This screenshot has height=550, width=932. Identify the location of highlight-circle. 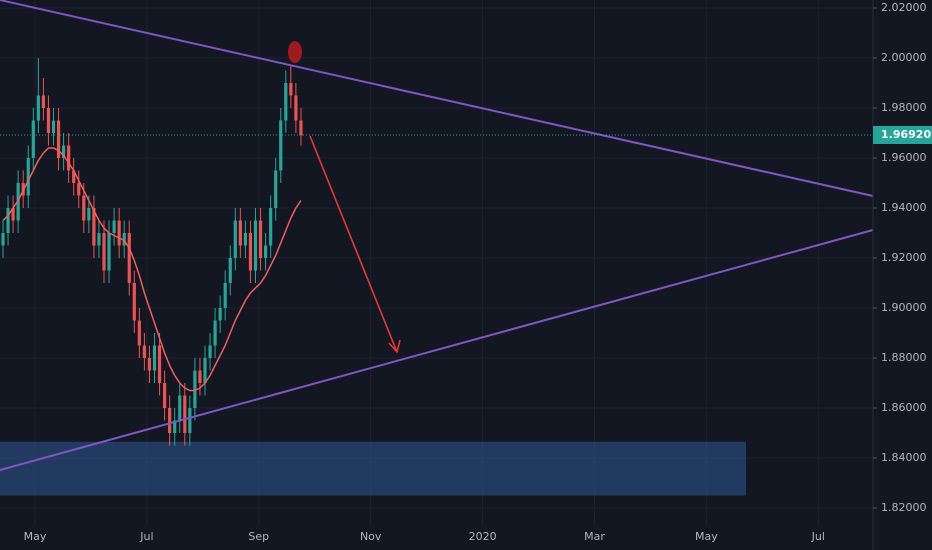
(295, 52).